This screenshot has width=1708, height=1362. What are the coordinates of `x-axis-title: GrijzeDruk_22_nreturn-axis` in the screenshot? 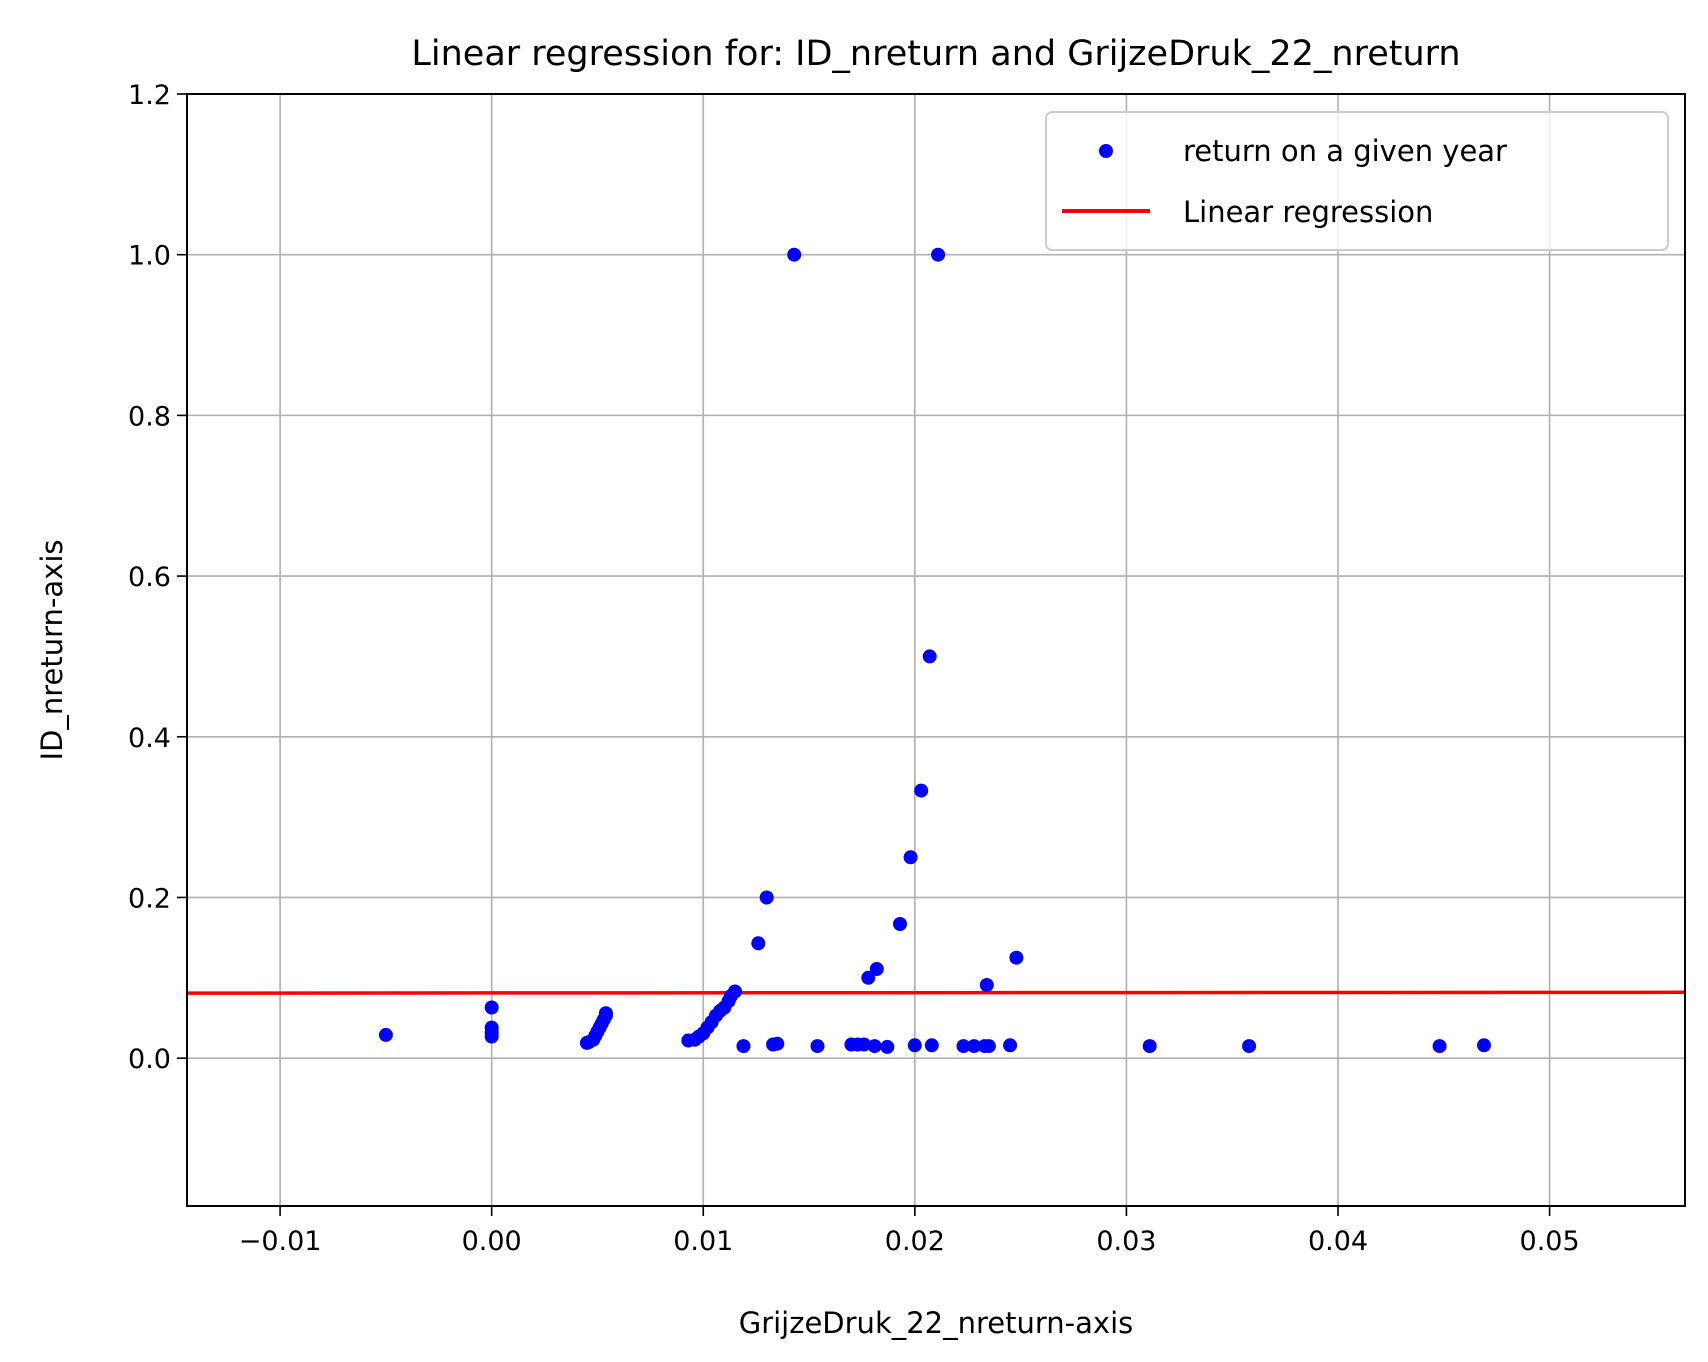 It's located at (936, 1323).